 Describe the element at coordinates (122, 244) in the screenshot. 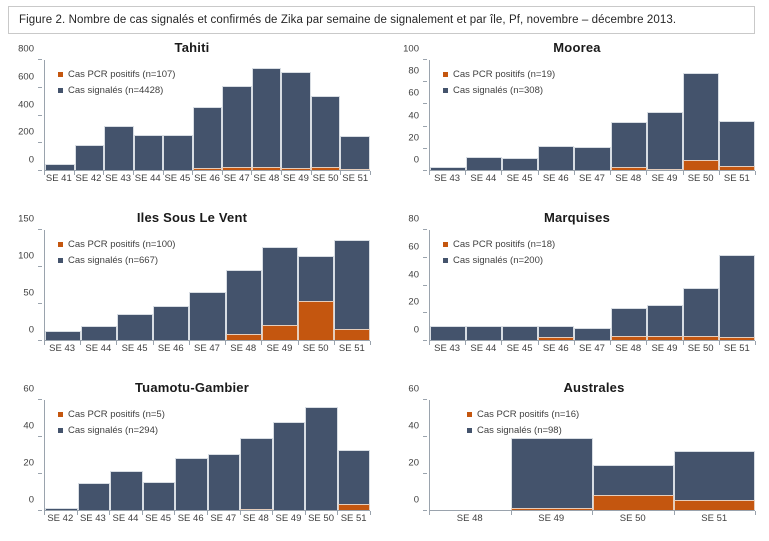

I see `legend-label: Cas PCR positifs (n=100)` at that location.